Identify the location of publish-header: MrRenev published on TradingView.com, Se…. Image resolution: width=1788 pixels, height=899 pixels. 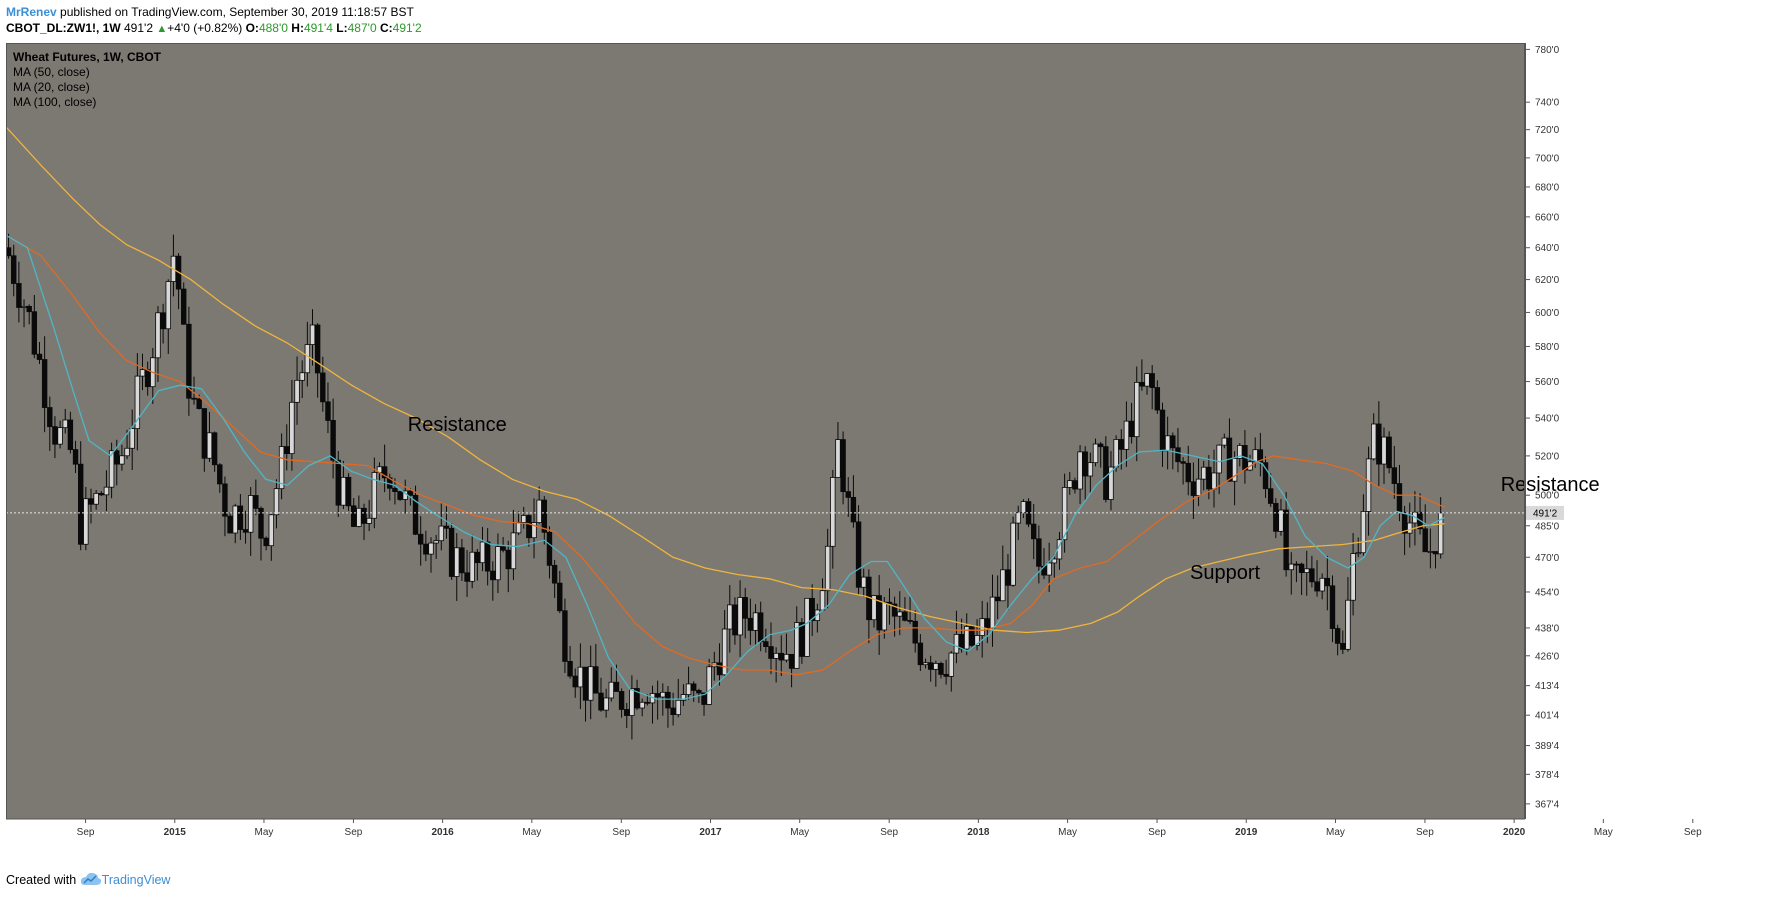
(210, 12).